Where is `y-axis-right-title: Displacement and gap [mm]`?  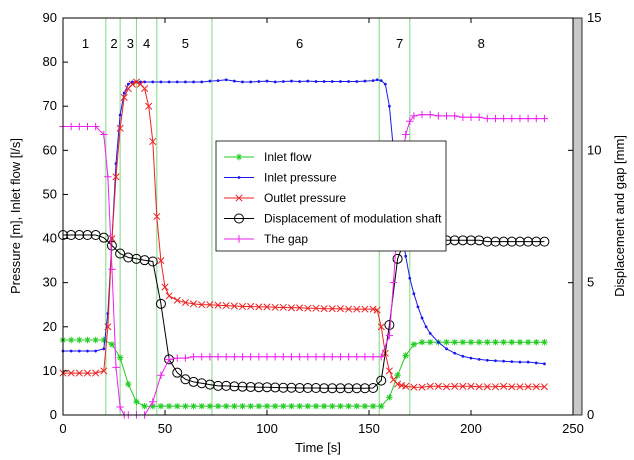
y-axis-right-title: Displacement and gap [mm] is located at coordinates (619, 216).